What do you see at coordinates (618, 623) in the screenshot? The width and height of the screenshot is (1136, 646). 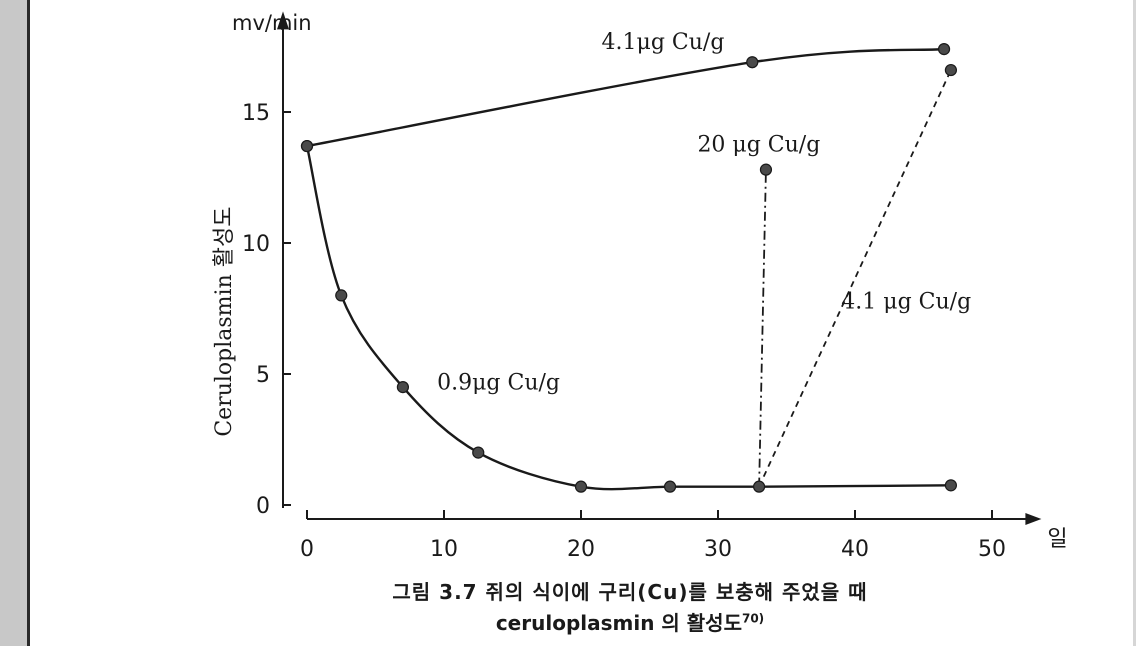 I see `figure-caption-text: ceruloplasmin 의 활성도` at bounding box center [618, 623].